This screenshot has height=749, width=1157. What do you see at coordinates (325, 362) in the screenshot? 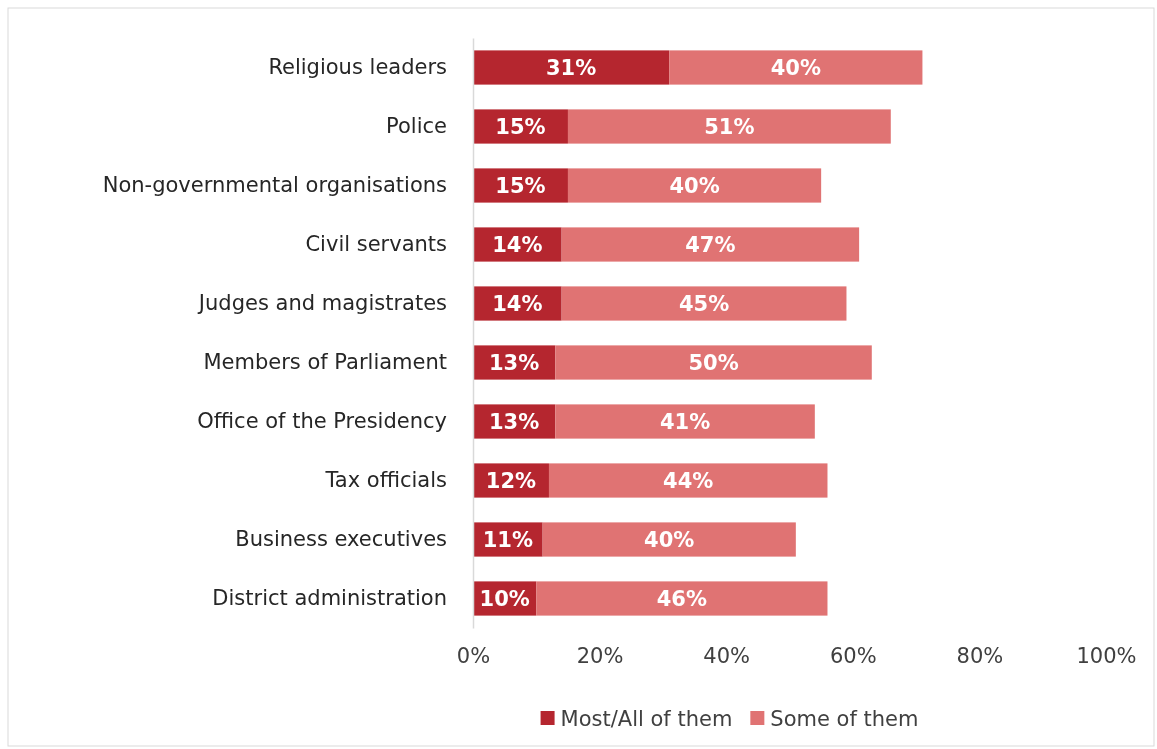
I see `y-tick-label: Members of Parliament` at bounding box center [325, 362].